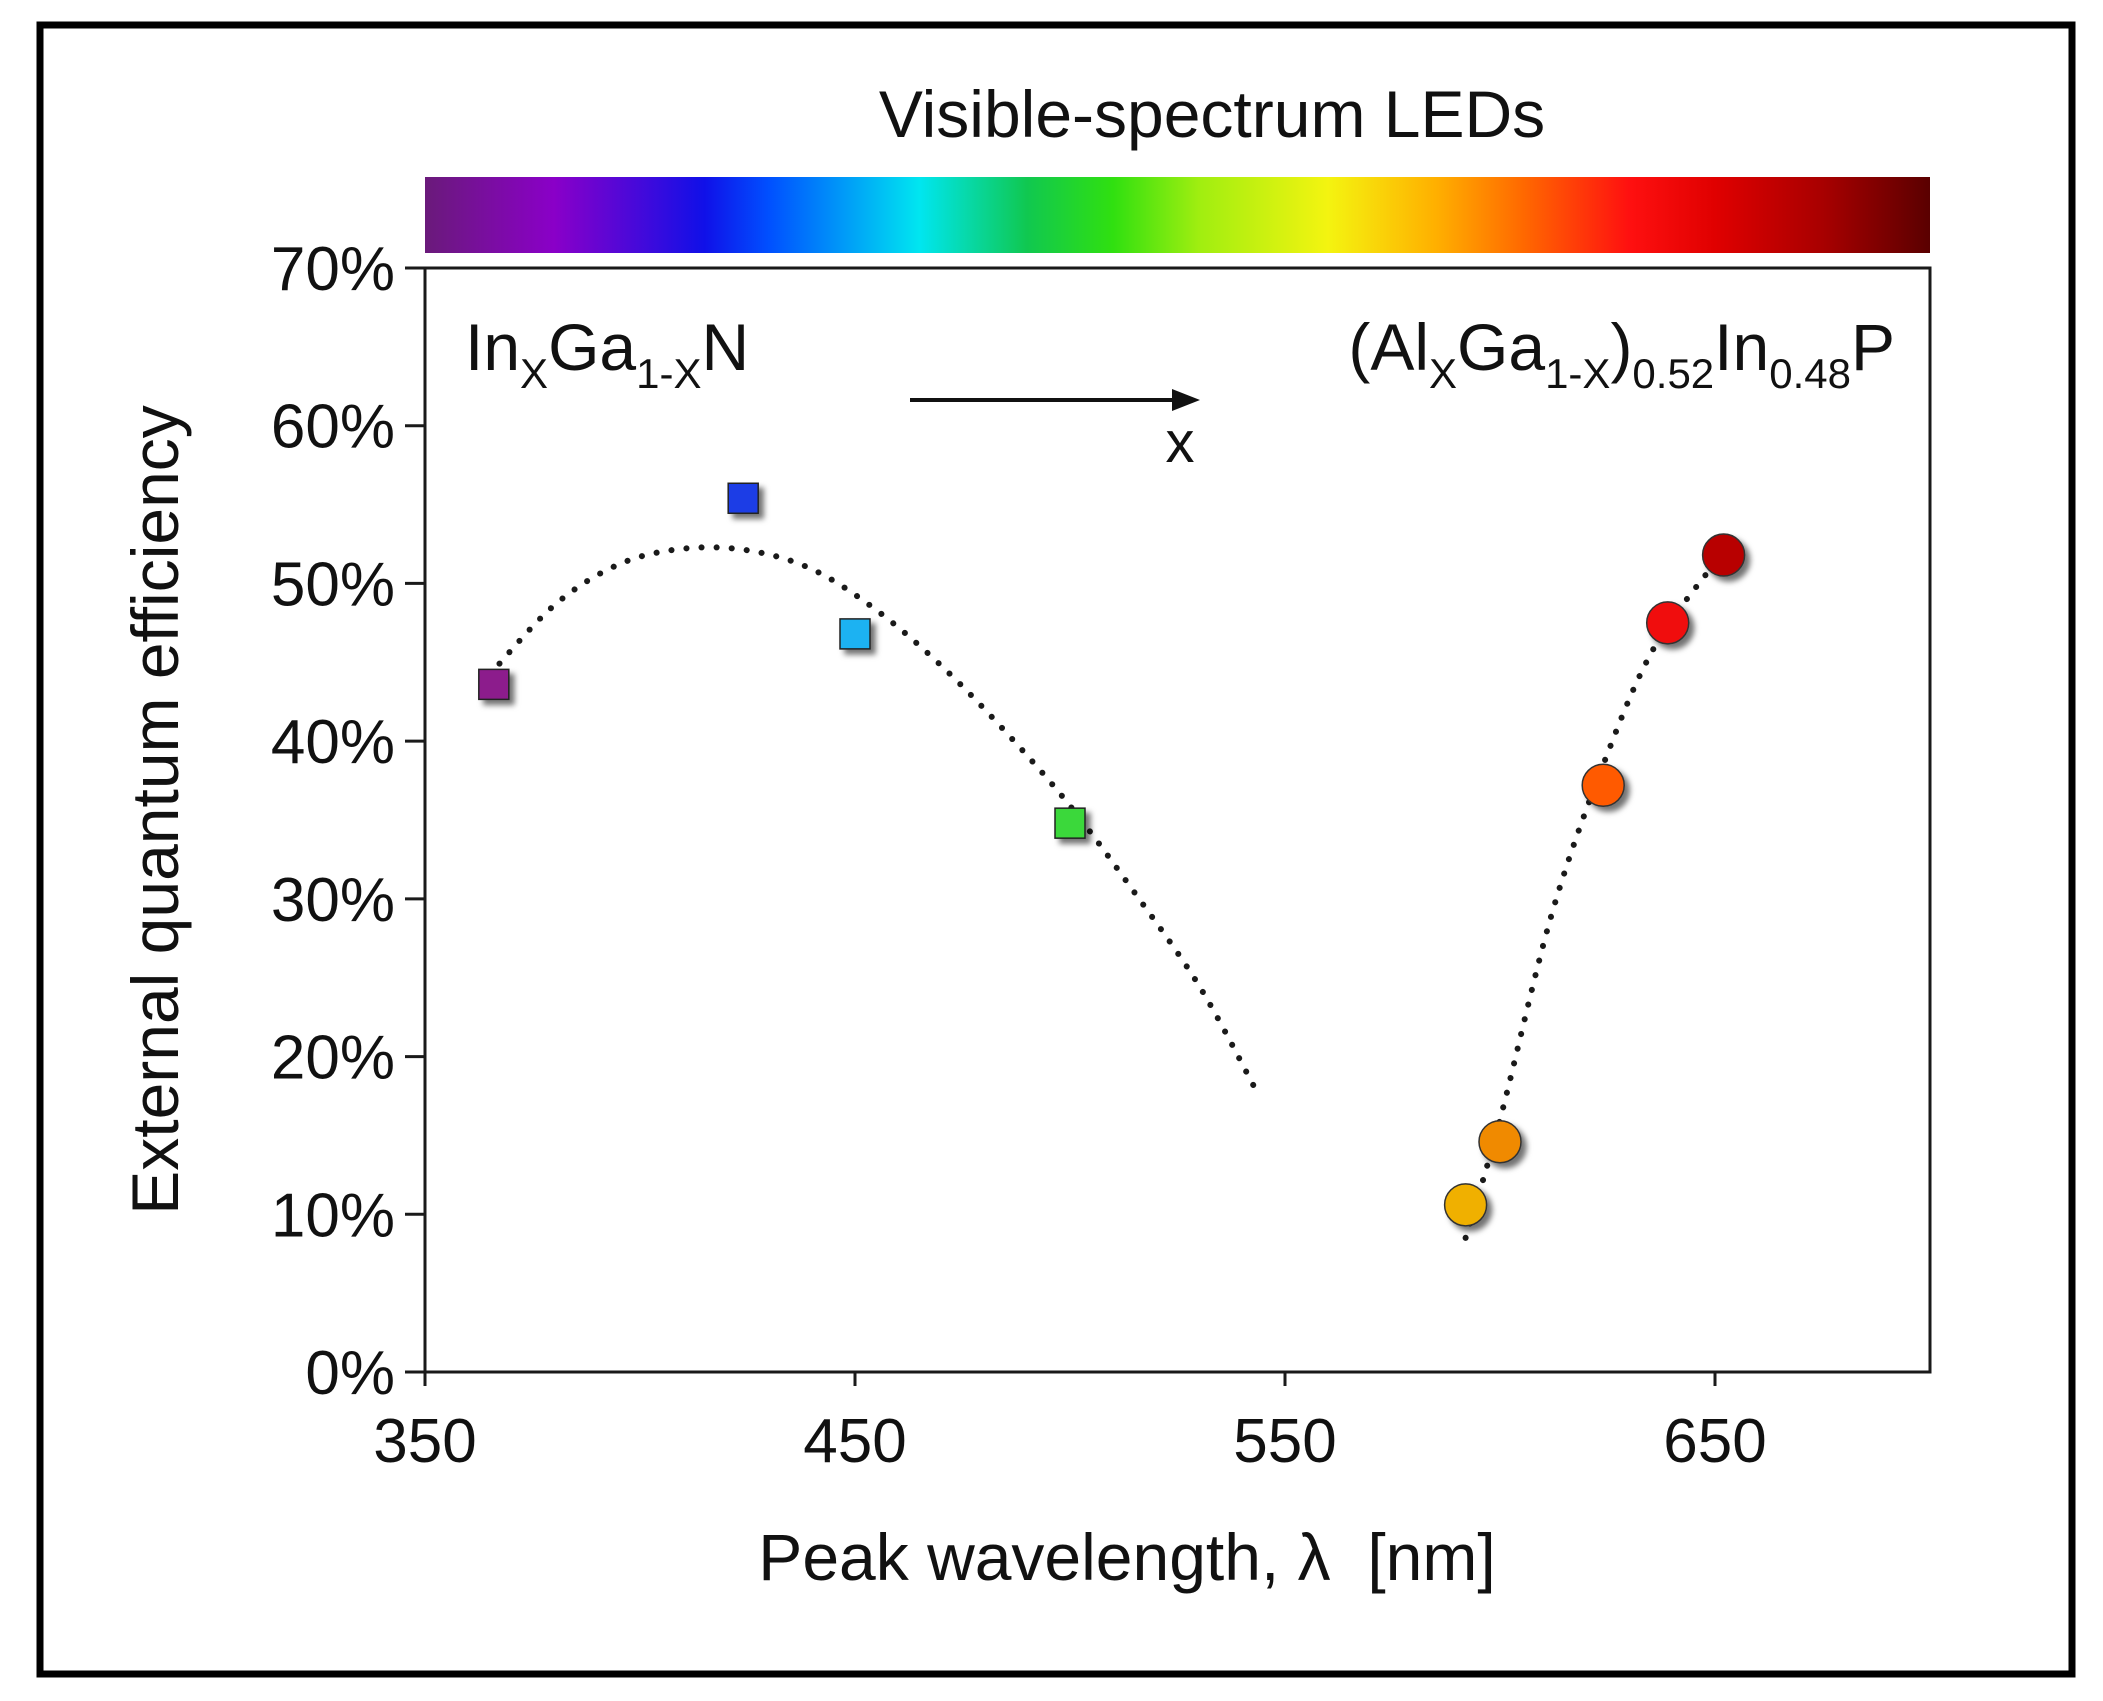 The width and height of the screenshot is (2103, 1701). Describe the element at coordinates (1180, 442) in the screenshot. I see `composition-arrow-label: x` at that location.